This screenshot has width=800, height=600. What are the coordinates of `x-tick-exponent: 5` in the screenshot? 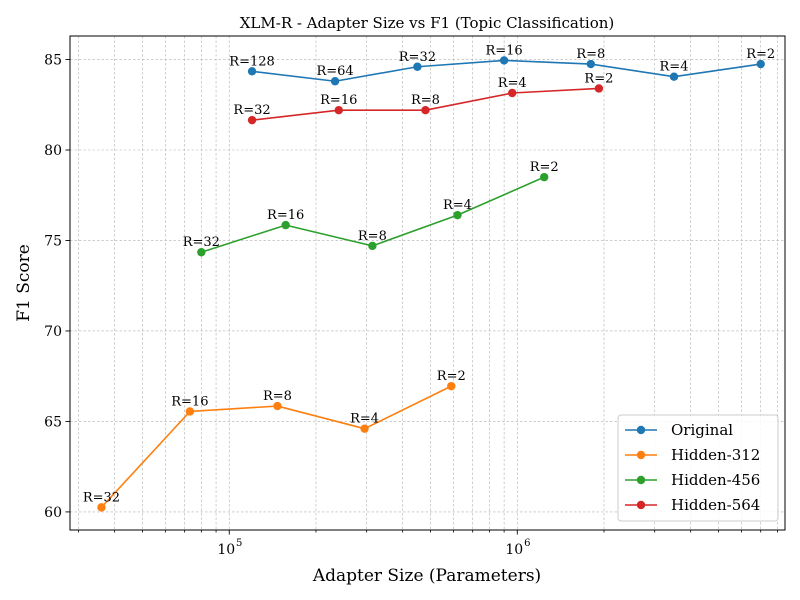 It's located at (239, 543).